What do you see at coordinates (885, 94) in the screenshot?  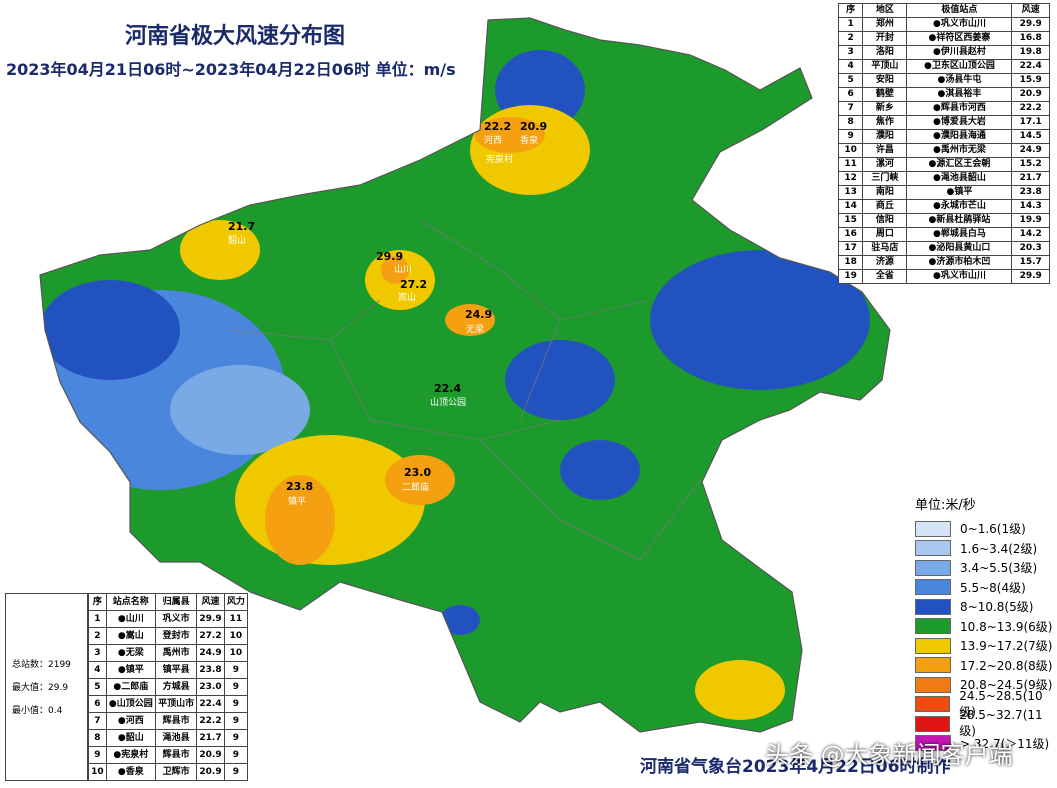 I see `cell: 鹤壁` at bounding box center [885, 94].